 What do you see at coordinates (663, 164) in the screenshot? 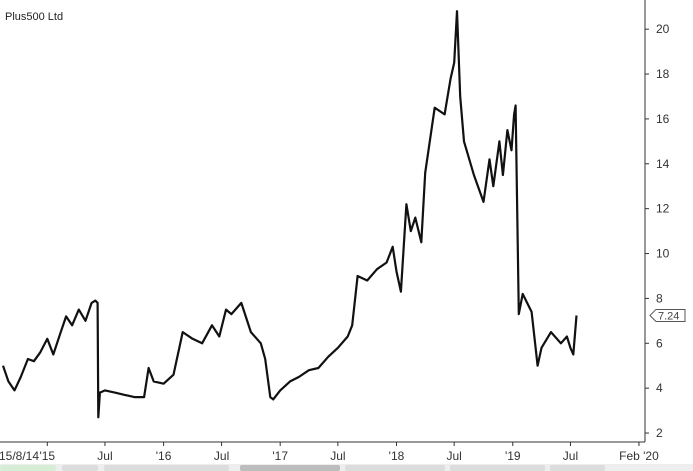
I see `y-tick-label: 14` at bounding box center [663, 164].